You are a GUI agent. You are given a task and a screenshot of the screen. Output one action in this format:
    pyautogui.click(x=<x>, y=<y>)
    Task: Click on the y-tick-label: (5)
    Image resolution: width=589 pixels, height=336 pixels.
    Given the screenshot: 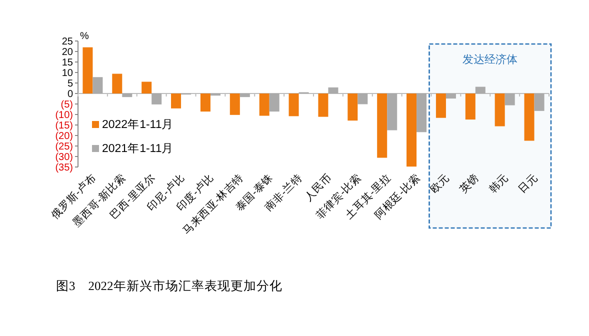 What is the action you would take?
    pyautogui.click(x=66, y=105)
    